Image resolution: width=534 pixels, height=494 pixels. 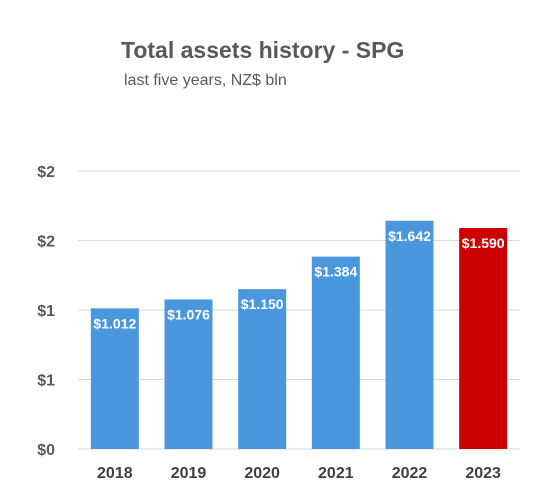 I want to click on chart-title: Total assets history - SPG, so click(x=263, y=50).